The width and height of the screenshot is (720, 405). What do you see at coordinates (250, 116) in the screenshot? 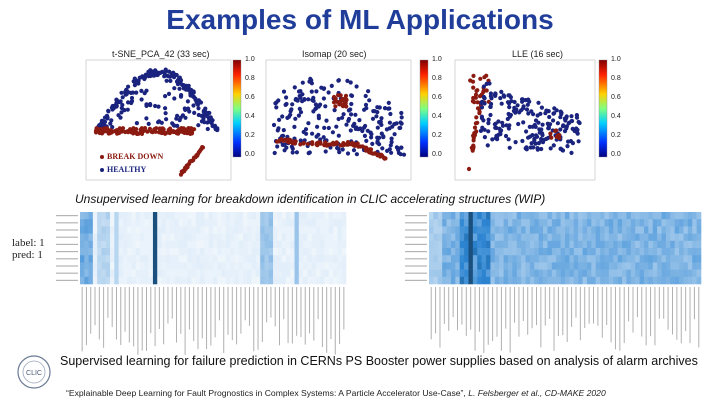
I see `colorbar-tick-label: 0.4` at bounding box center [250, 116].